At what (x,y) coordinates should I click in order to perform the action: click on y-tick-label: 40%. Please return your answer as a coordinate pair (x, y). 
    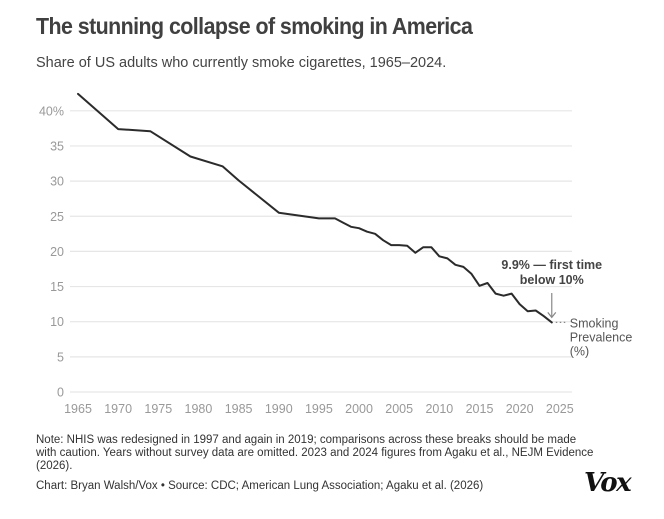
    Looking at the image, I should click on (51, 111).